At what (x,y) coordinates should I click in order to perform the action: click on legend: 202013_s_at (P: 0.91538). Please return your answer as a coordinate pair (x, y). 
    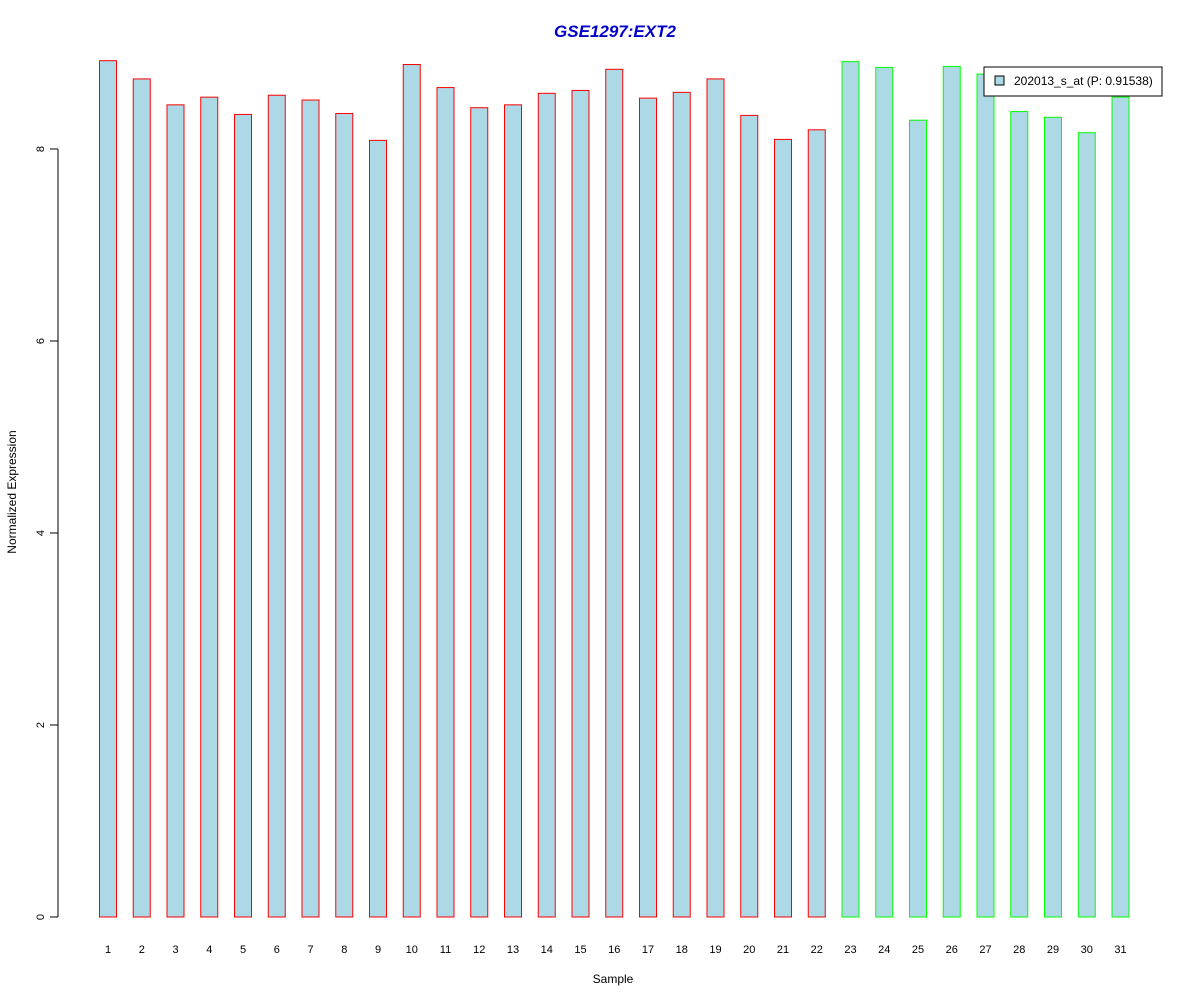
    Looking at the image, I should click on (1073, 81).